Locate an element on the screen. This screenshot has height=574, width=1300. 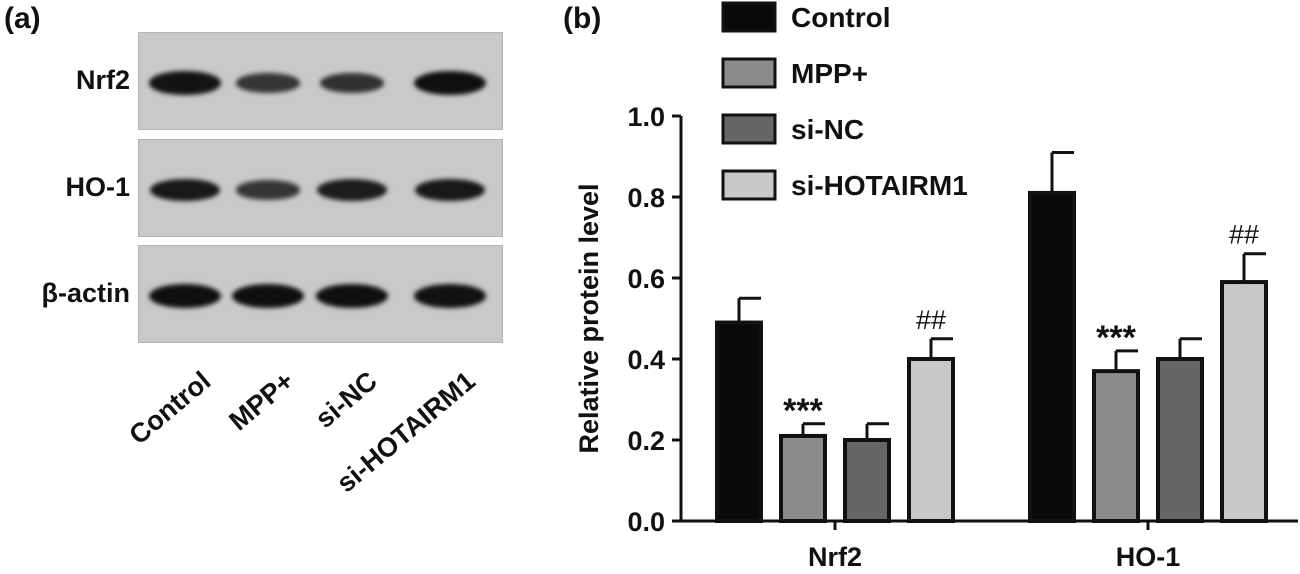
legend-label: si-HOTAIRM1 is located at coordinates (879, 185).